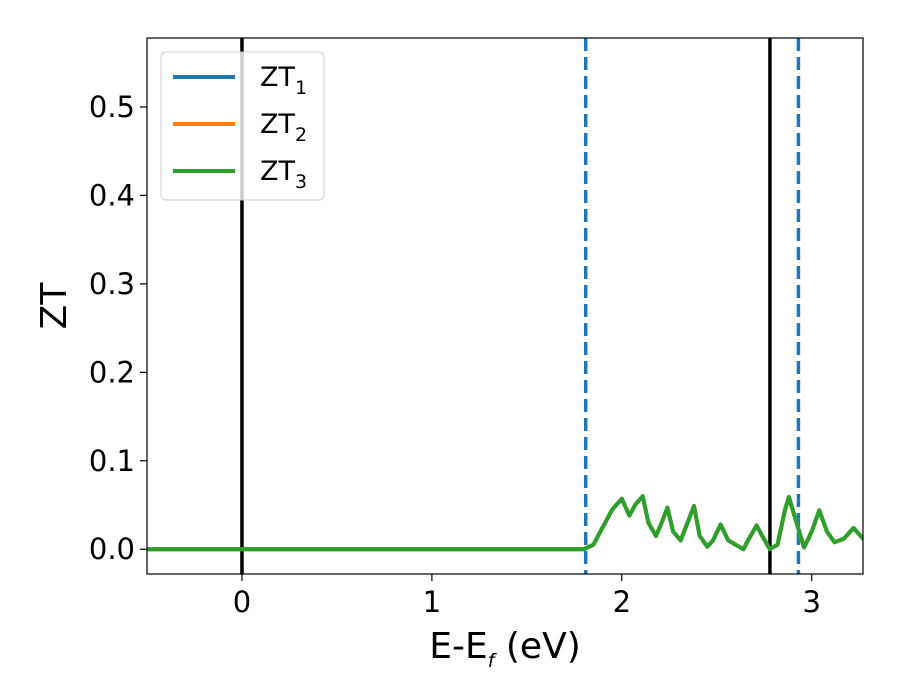  Describe the element at coordinates (112, 195) in the screenshot. I see `y-tick-label: 0.4` at that location.